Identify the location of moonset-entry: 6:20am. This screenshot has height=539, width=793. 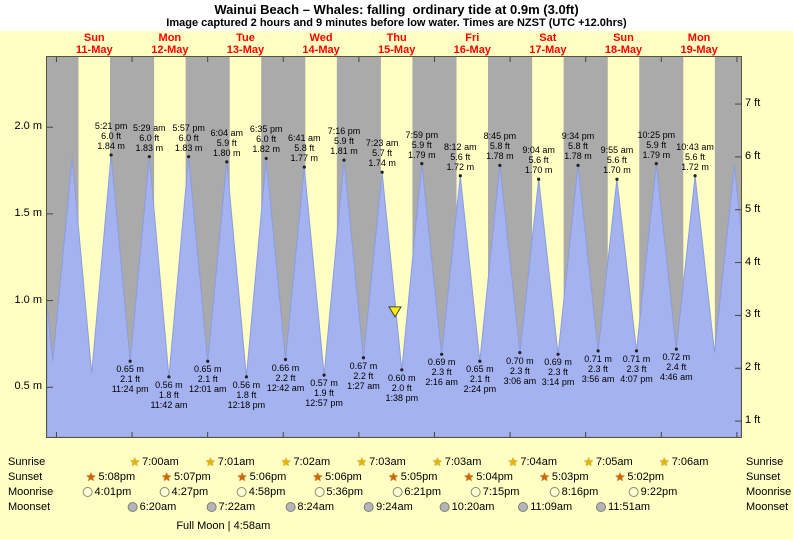
(152, 507).